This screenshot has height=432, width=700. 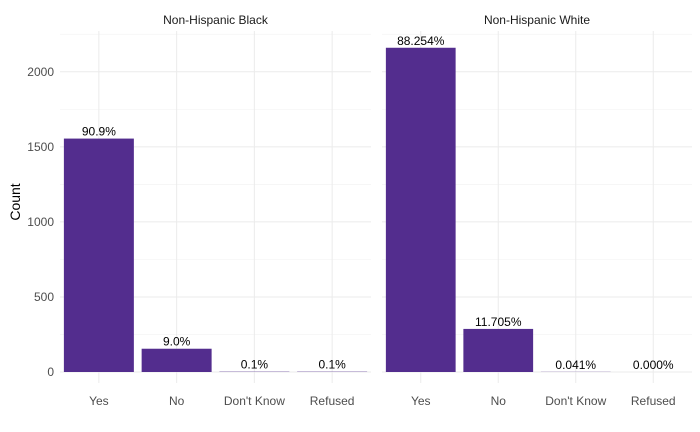 What do you see at coordinates (575, 365) in the screenshot?
I see `data-label: 0.041%` at bounding box center [575, 365].